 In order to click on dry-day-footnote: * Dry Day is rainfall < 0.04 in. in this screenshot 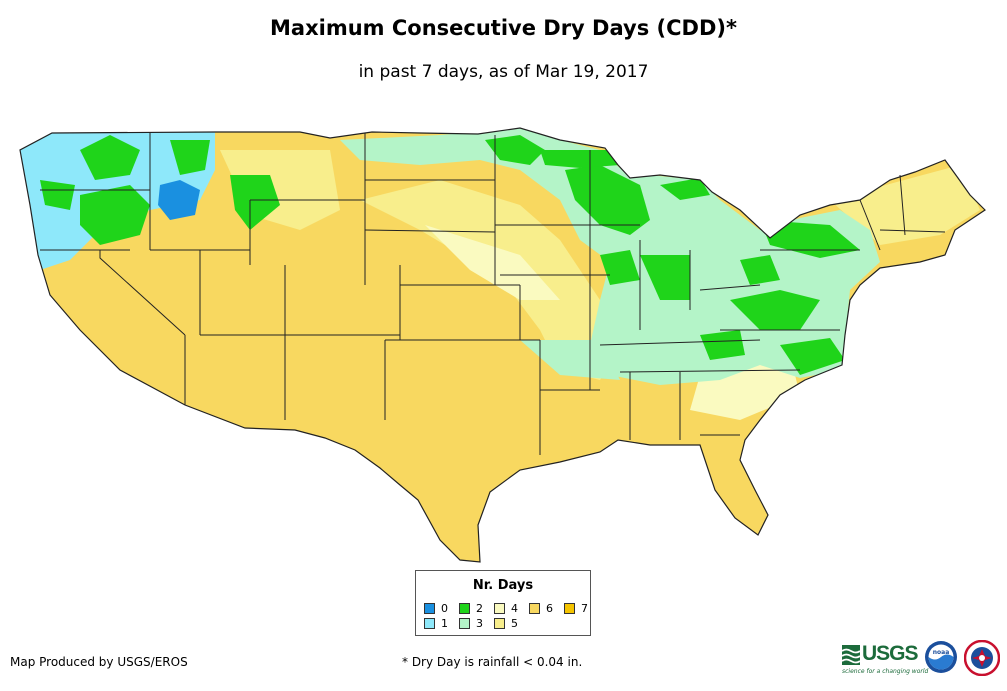, I will do `click(492, 662)`.